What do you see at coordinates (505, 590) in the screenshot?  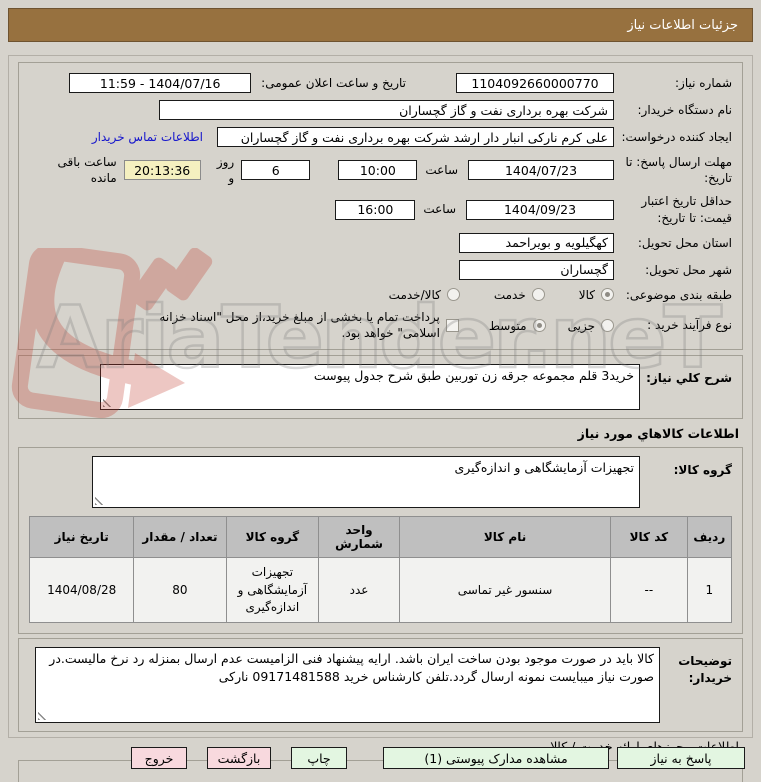 I see `cell-name: سنسور غیر تماسی` at bounding box center [505, 590].